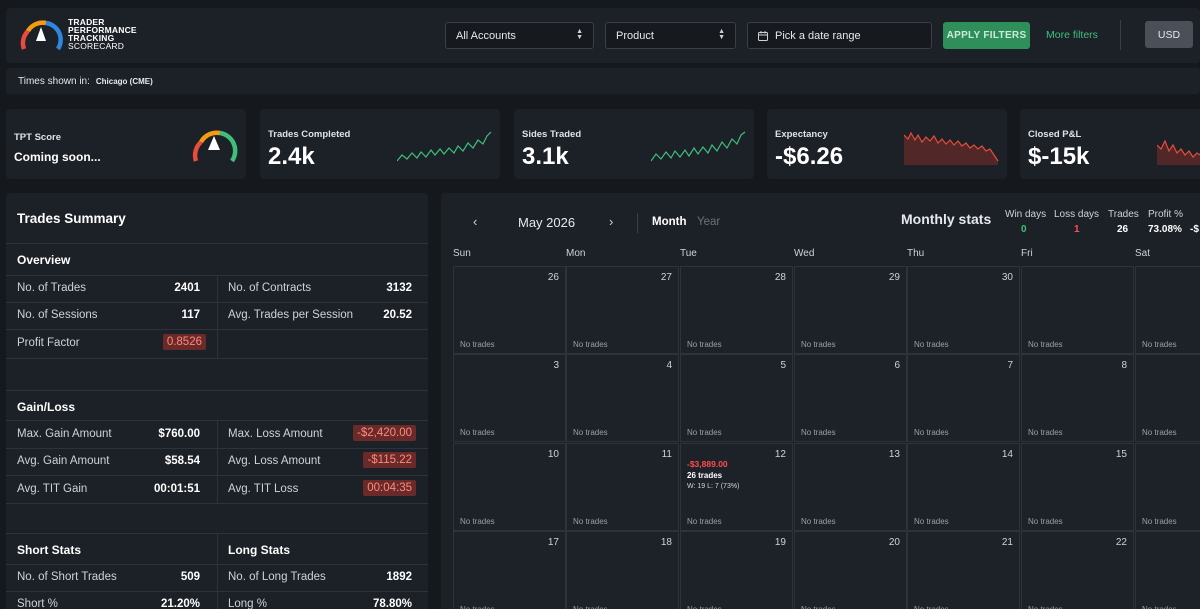 The height and width of the screenshot is (609, 1200). What do you see at coordinates (850, 398) in the screenshot?
I see `calendar-day-cell: 6 No trades` at bounding box center [850, 398].